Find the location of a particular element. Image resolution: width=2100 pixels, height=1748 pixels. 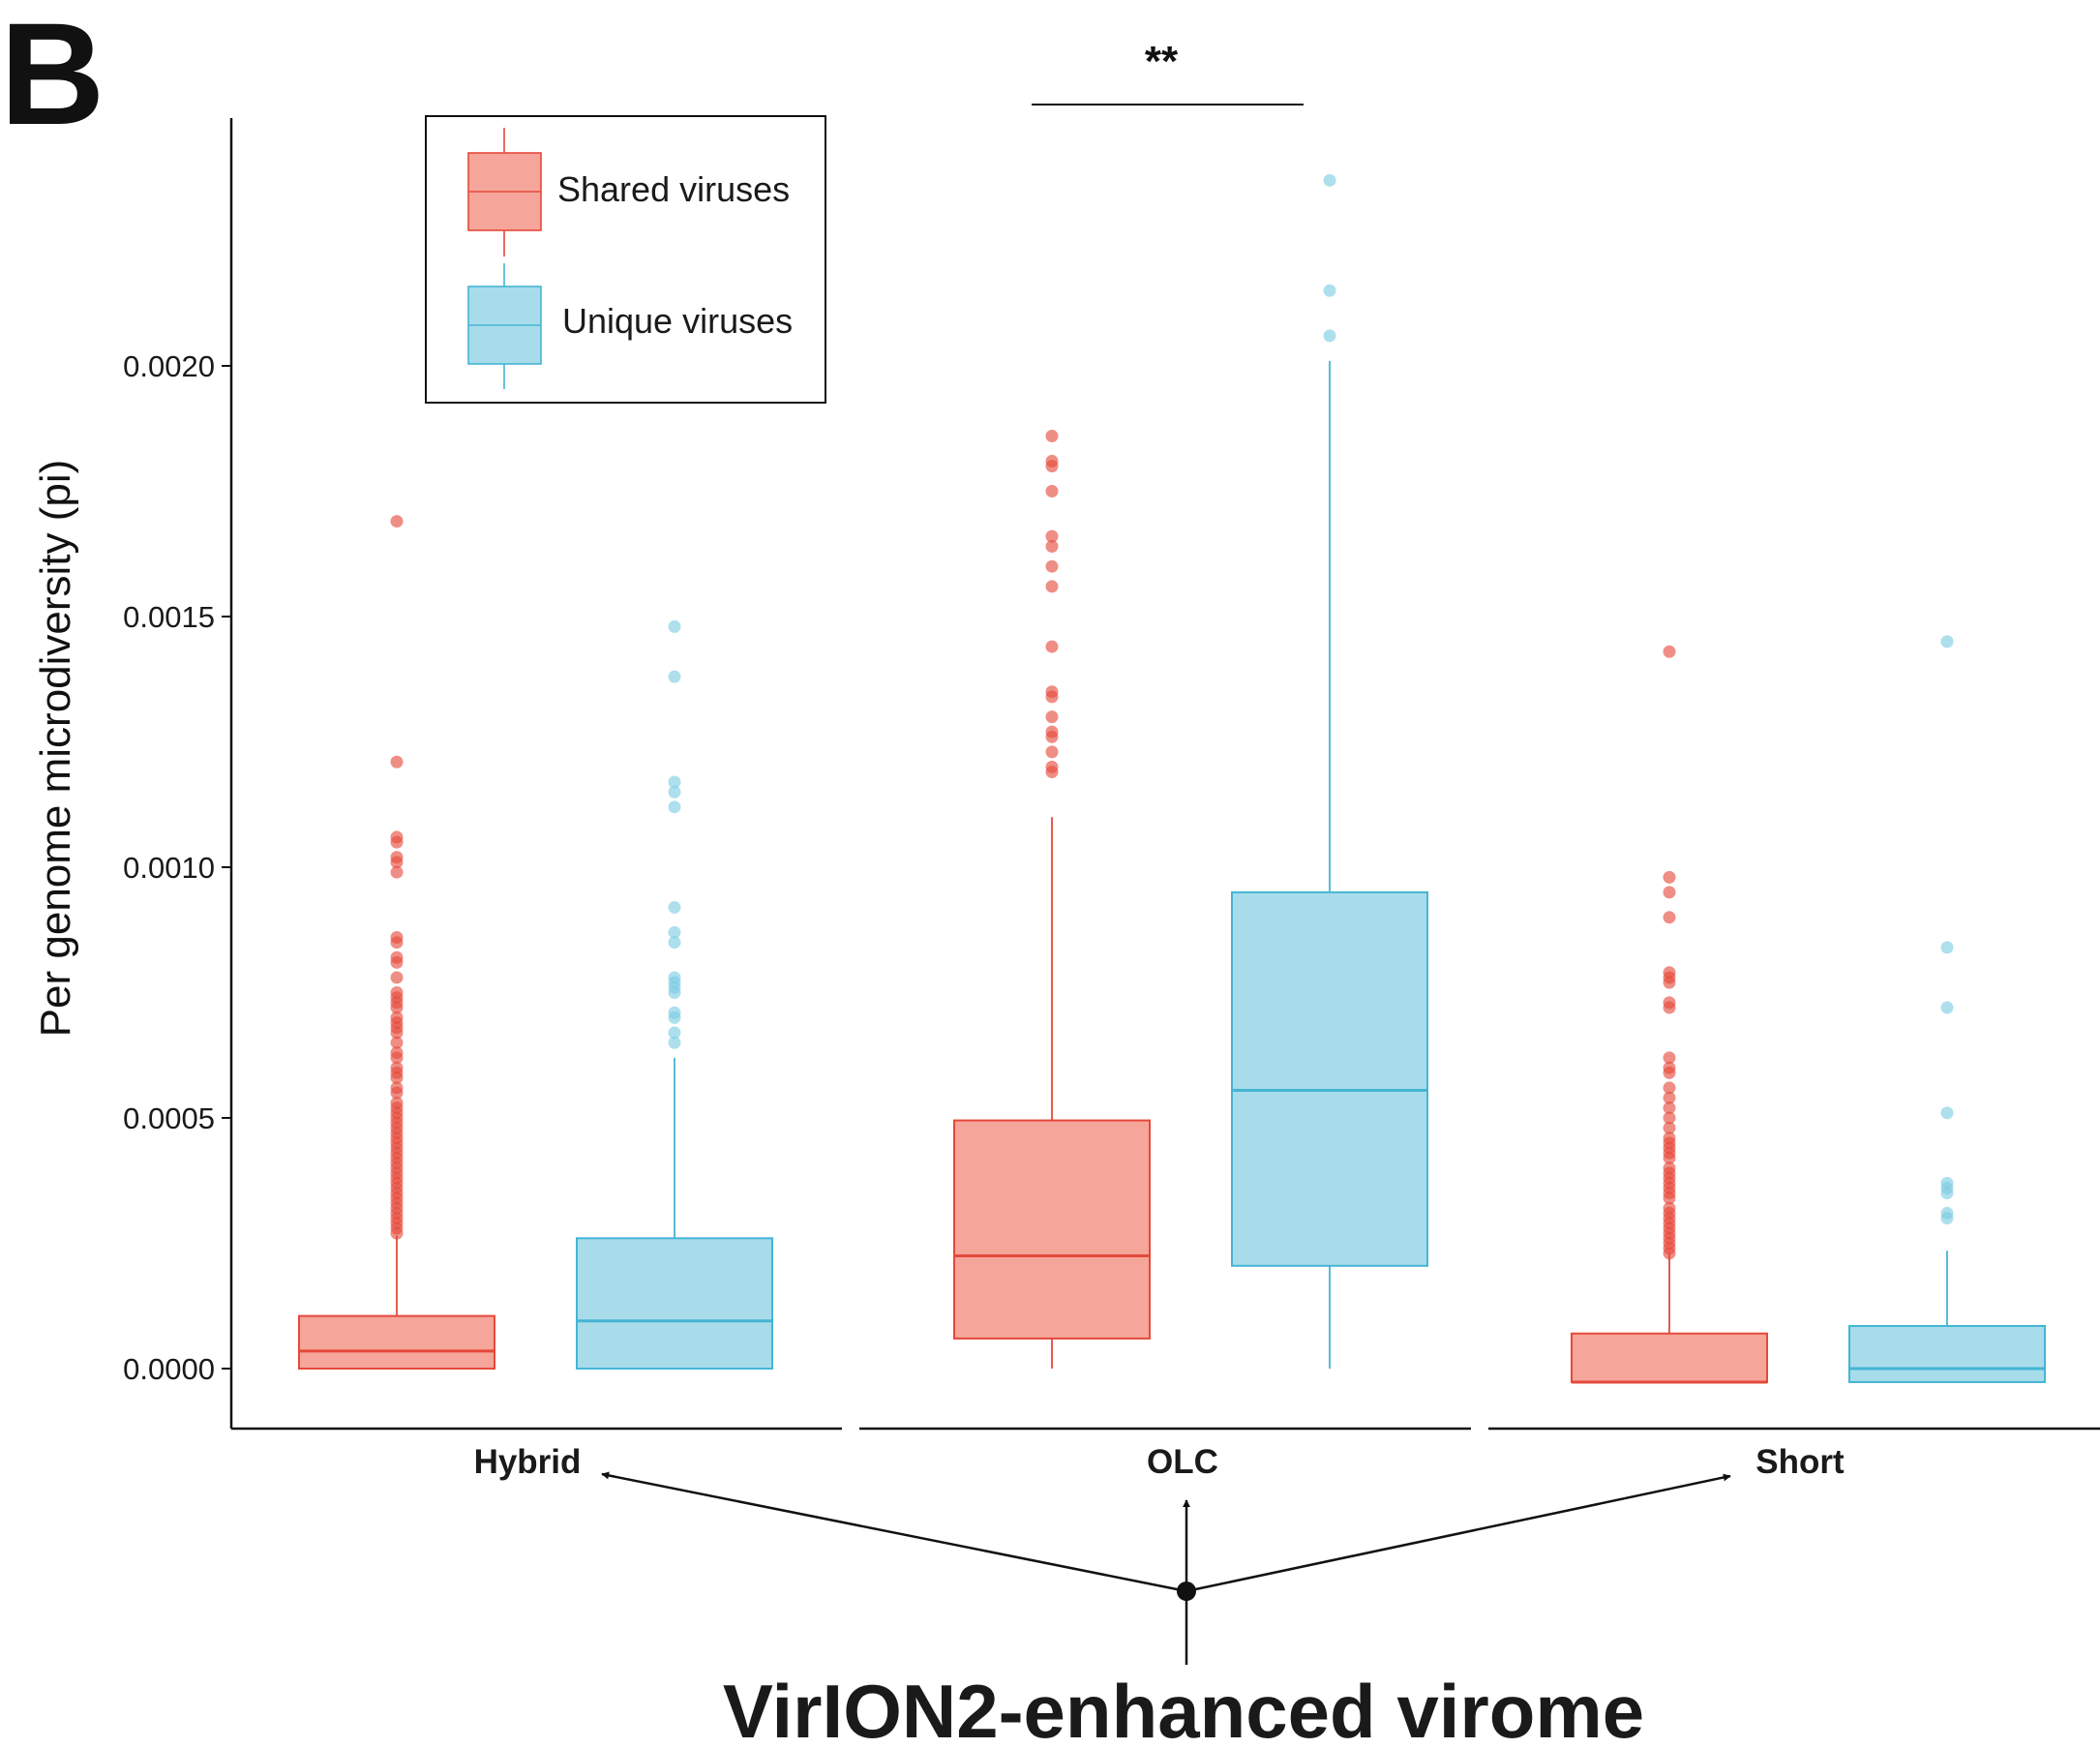

legend: Shared viruses Unique viruses is located at coordinates (625, 259).